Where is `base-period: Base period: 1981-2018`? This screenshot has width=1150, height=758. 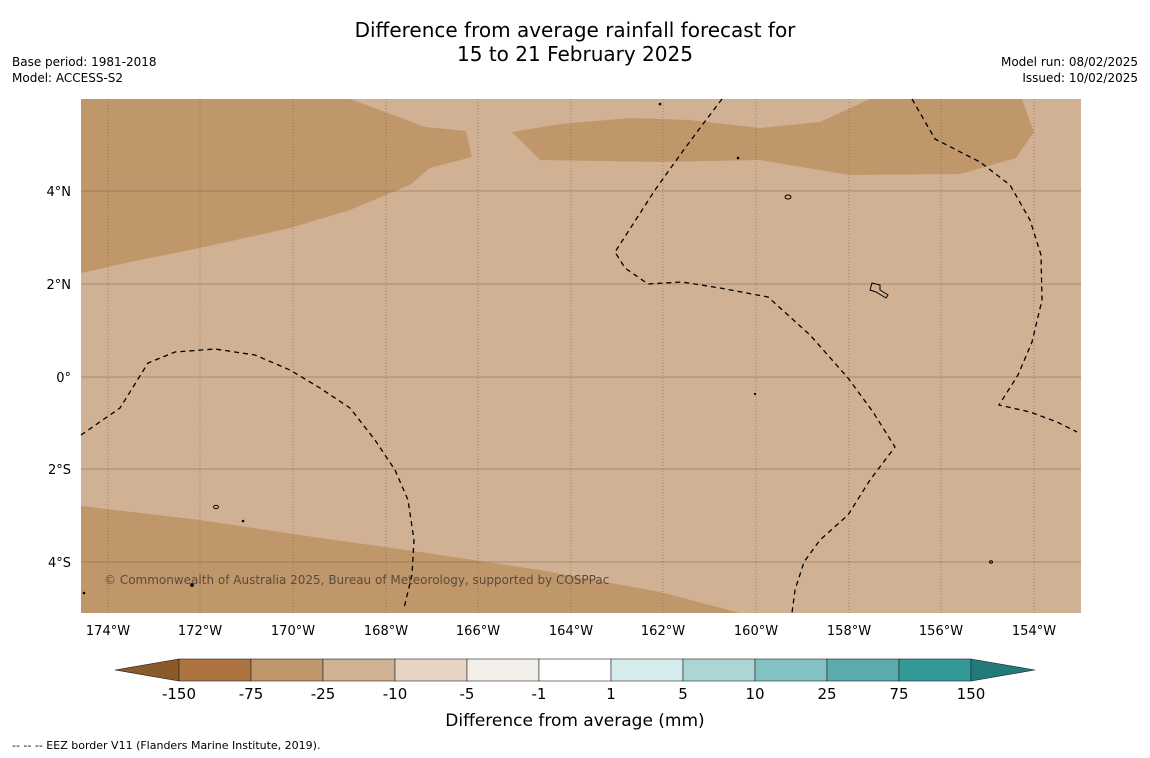
base-period: Base period: 1981-2018 is located at coordinates (84, 62).